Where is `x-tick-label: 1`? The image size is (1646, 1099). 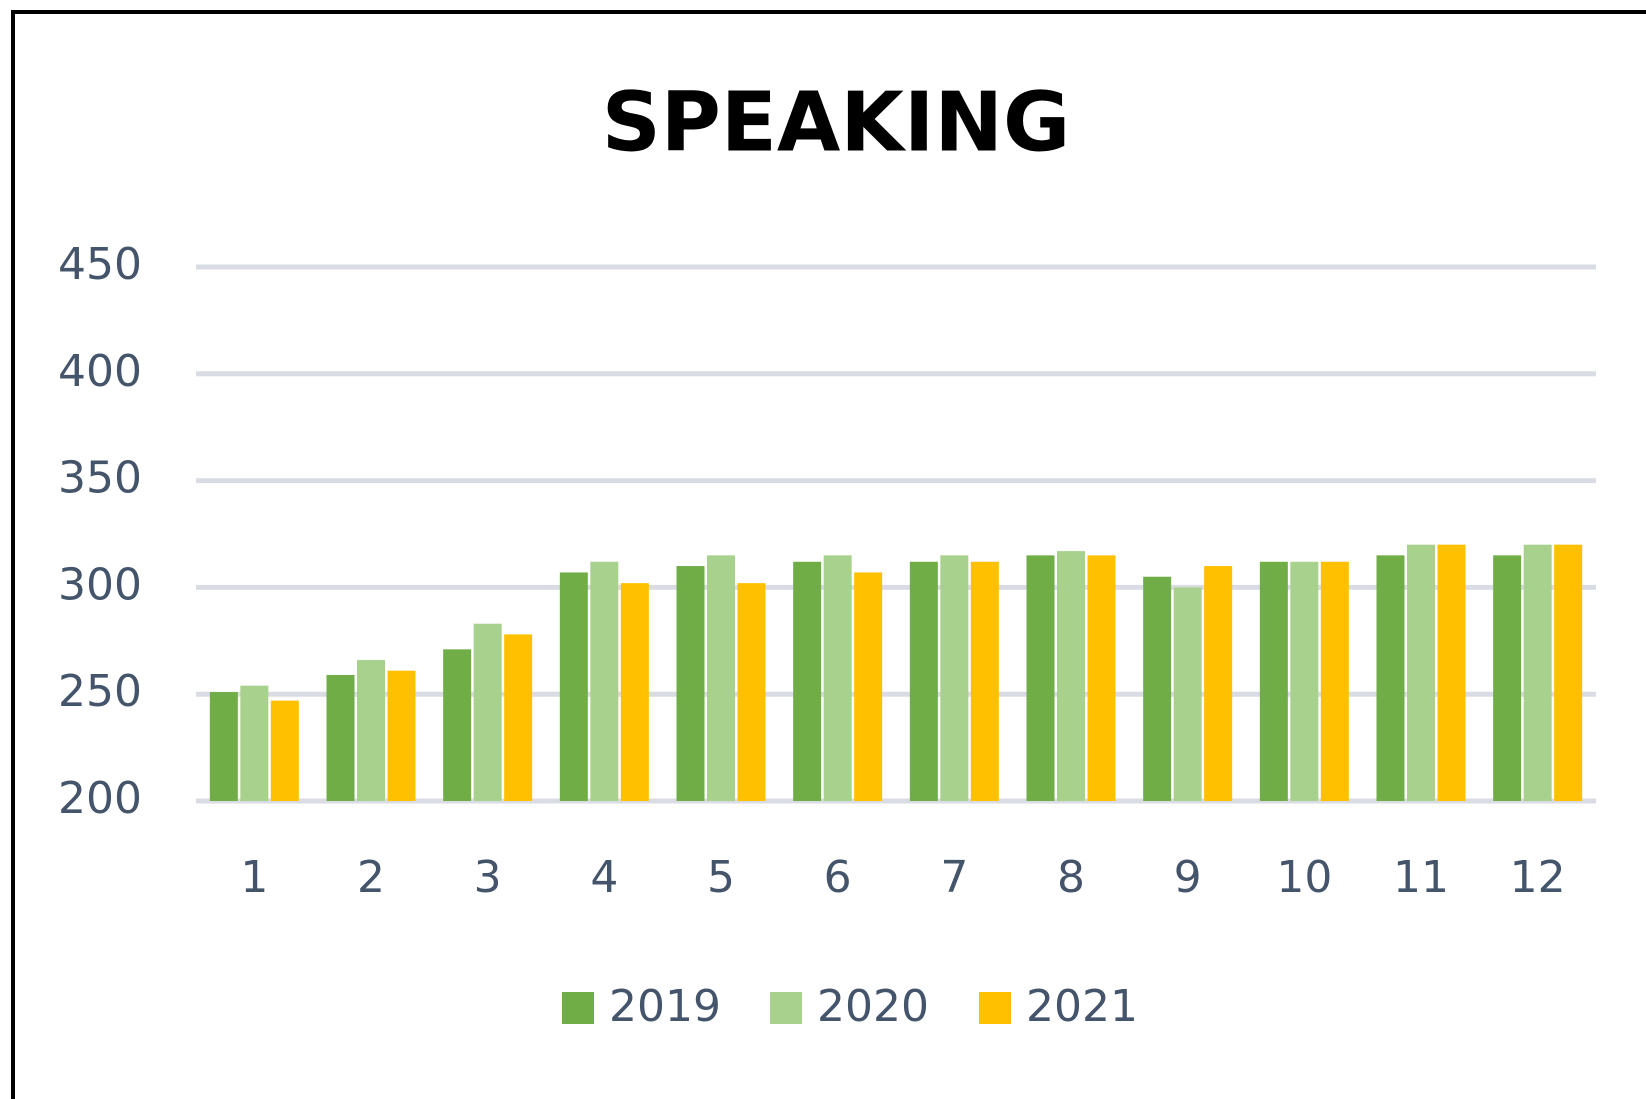
x-tick-label: 1 is located at coordinates (254, 877).